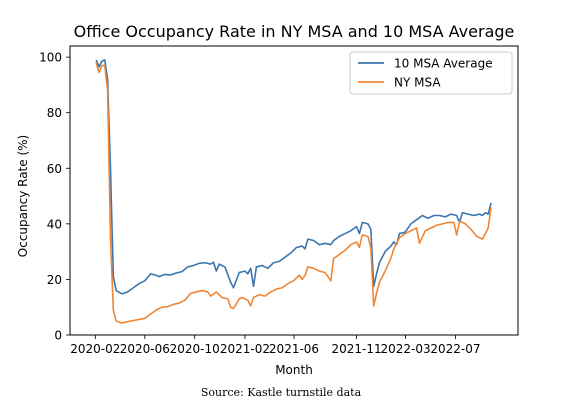 This screenshot has width=562, height=414. What do you see at coordinates (50, 58) in the screenshot?
I see `y-tick-label: 100` at bounding box center [50, 58].